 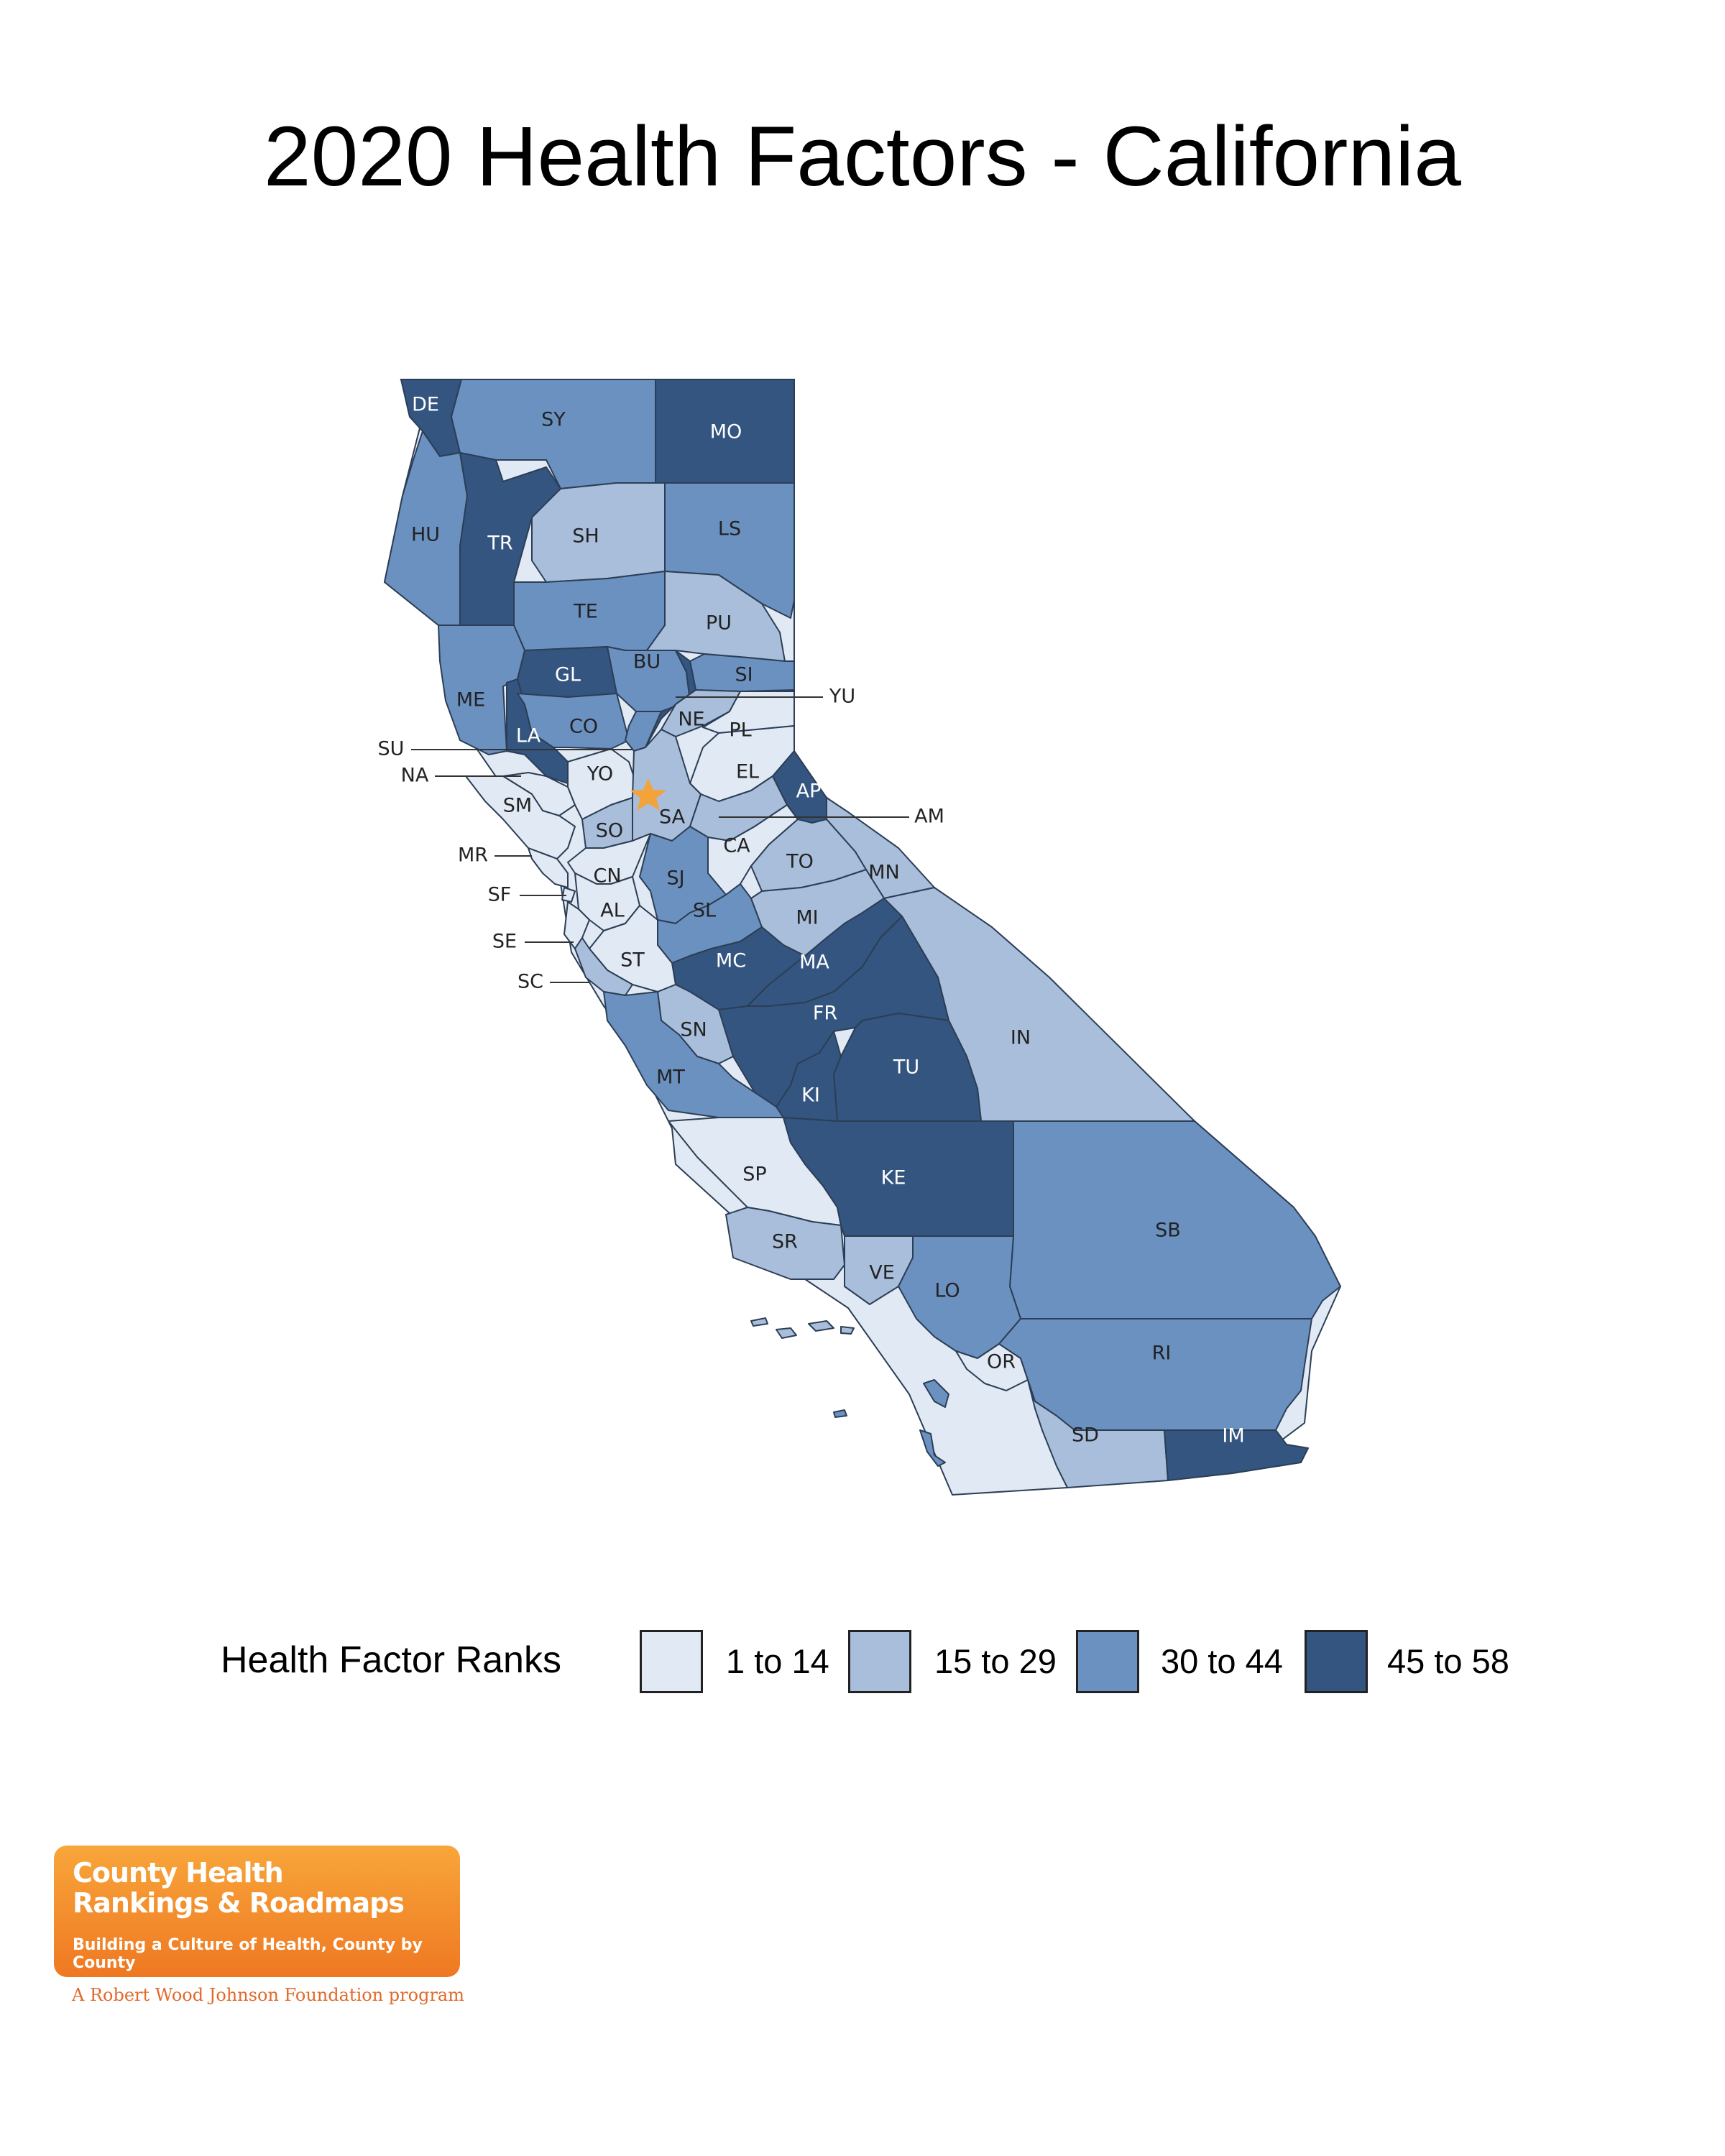 I want to click on county-label-so: SO, so click(x=609, y=831).